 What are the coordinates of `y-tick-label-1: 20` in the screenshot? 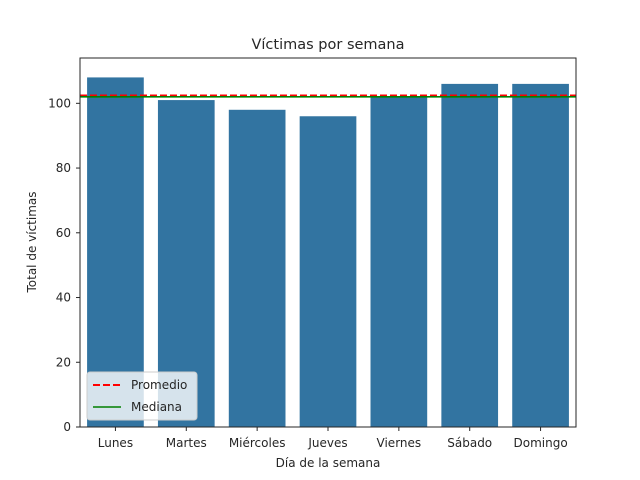 It's located at (63, 362).